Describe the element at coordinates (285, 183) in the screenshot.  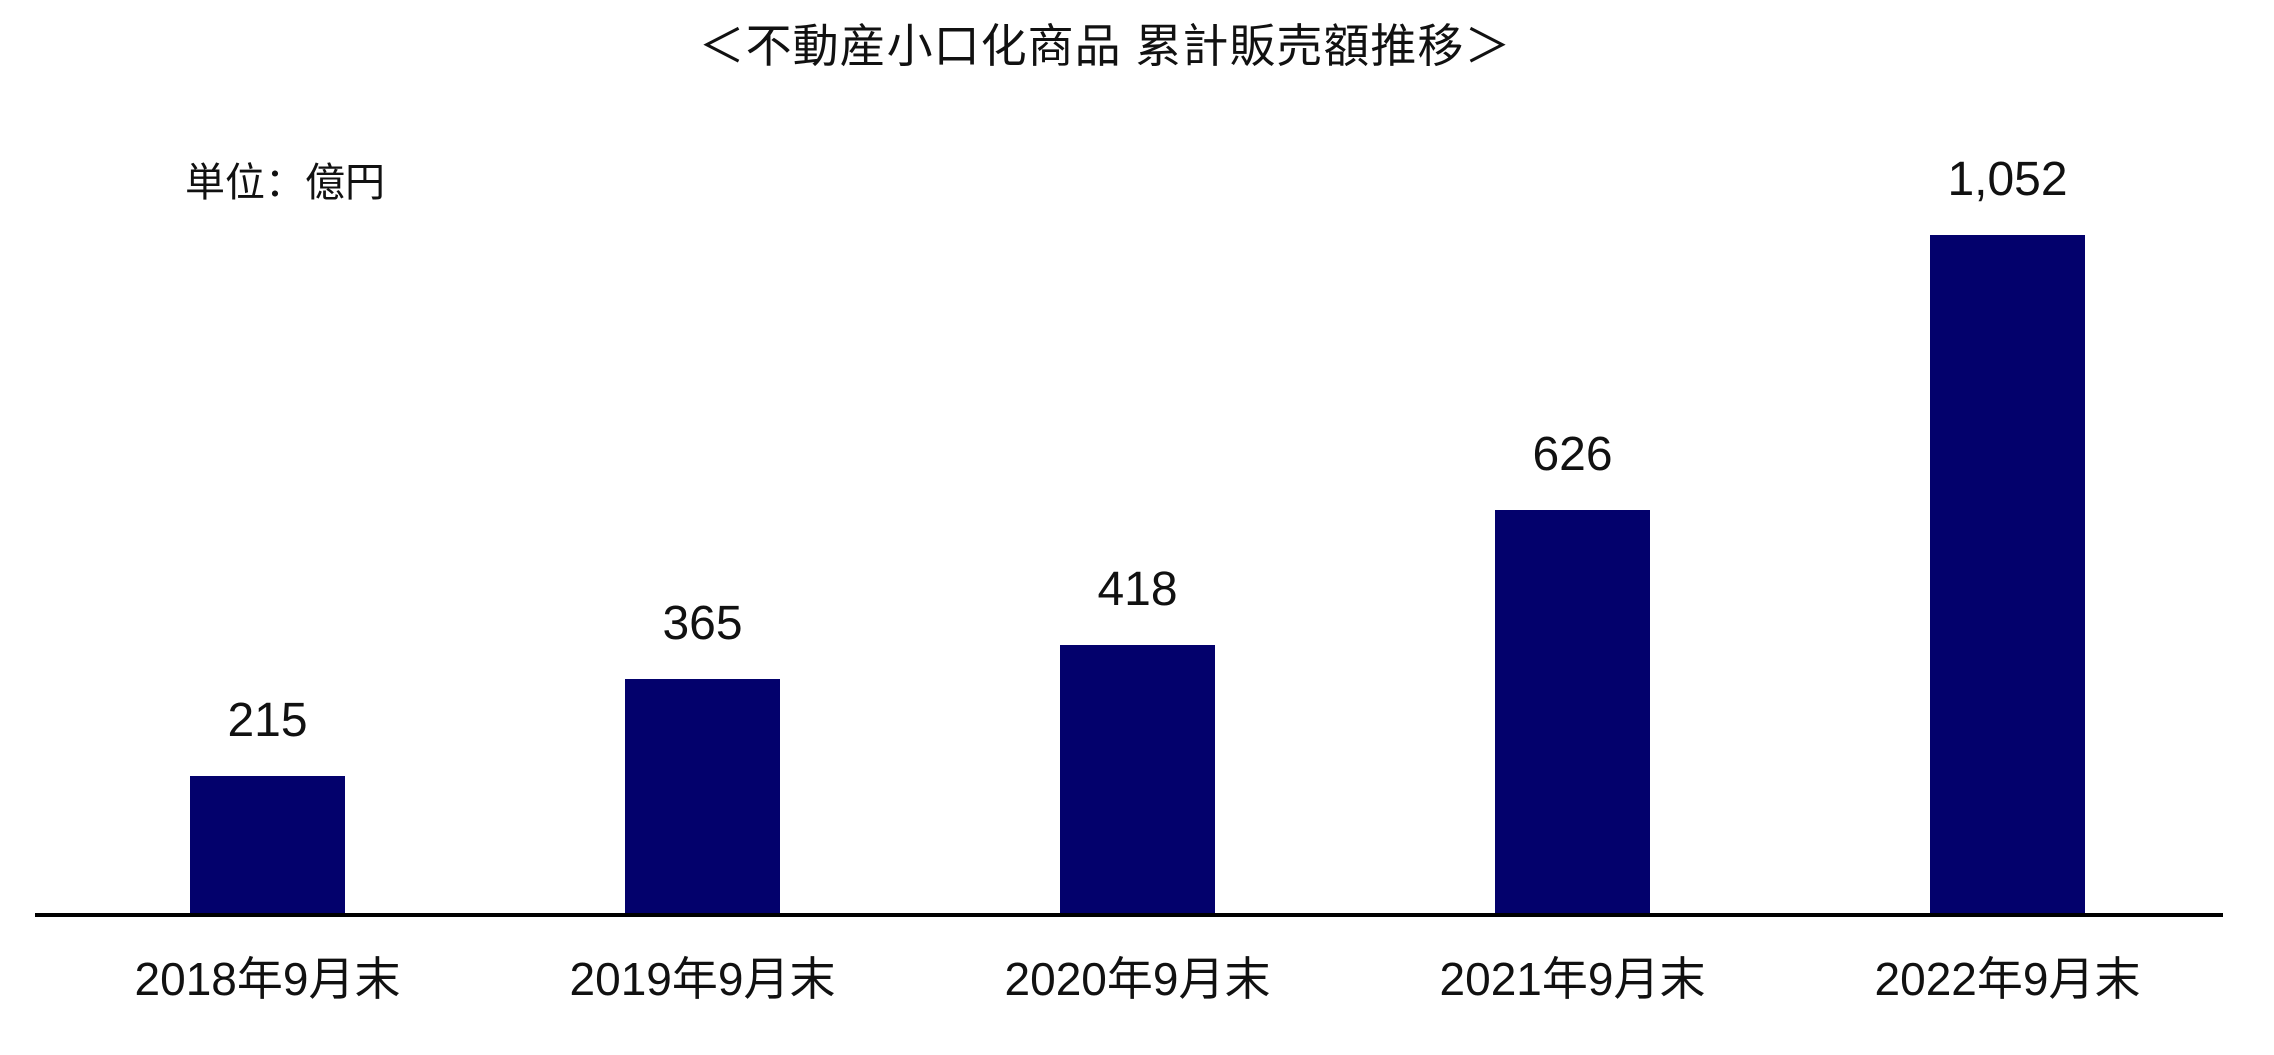
I see `unit-label: 単位：億円` at that location.